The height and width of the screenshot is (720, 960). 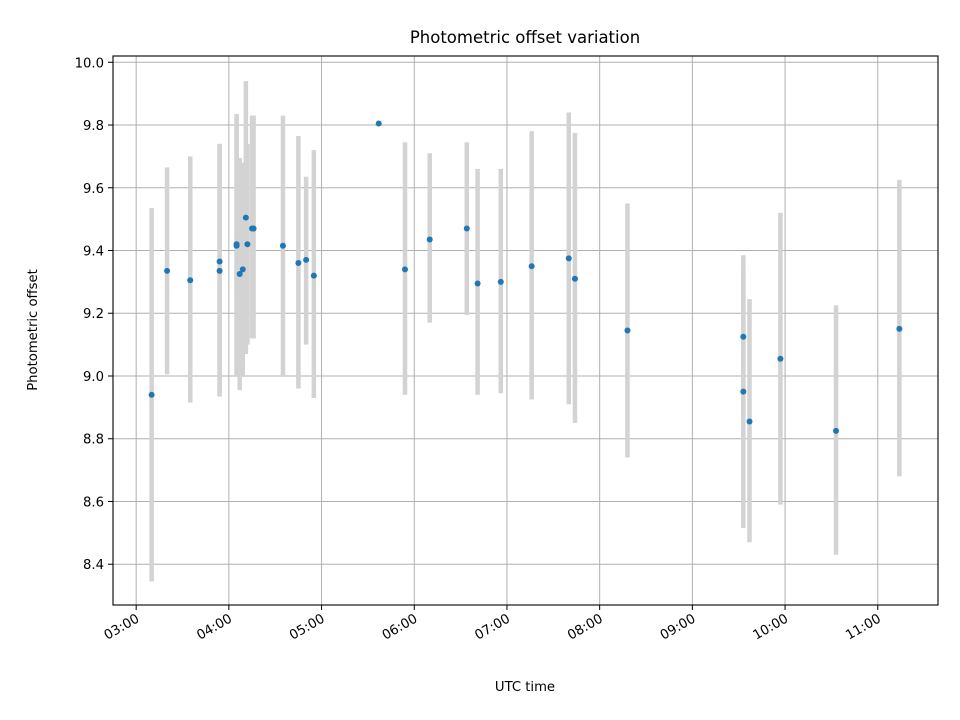 I want to click on chart-title: Photometric offset variation, so click(x=525, y=37).